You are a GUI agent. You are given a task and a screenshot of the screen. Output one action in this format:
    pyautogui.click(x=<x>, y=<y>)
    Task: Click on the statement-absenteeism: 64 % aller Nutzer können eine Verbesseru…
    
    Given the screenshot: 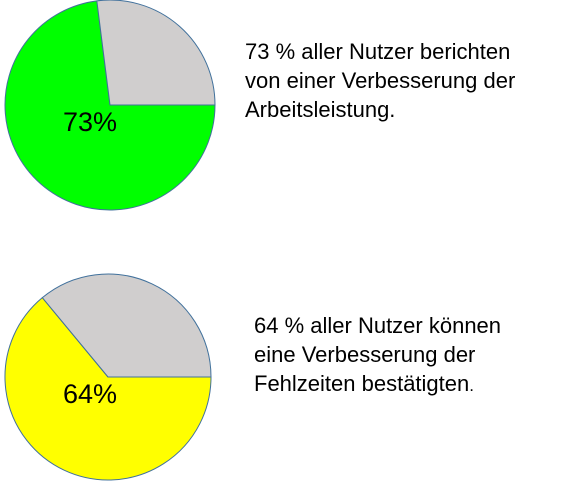 What is the action you would take?
    pyautogui.click(x=404, y=355)
    